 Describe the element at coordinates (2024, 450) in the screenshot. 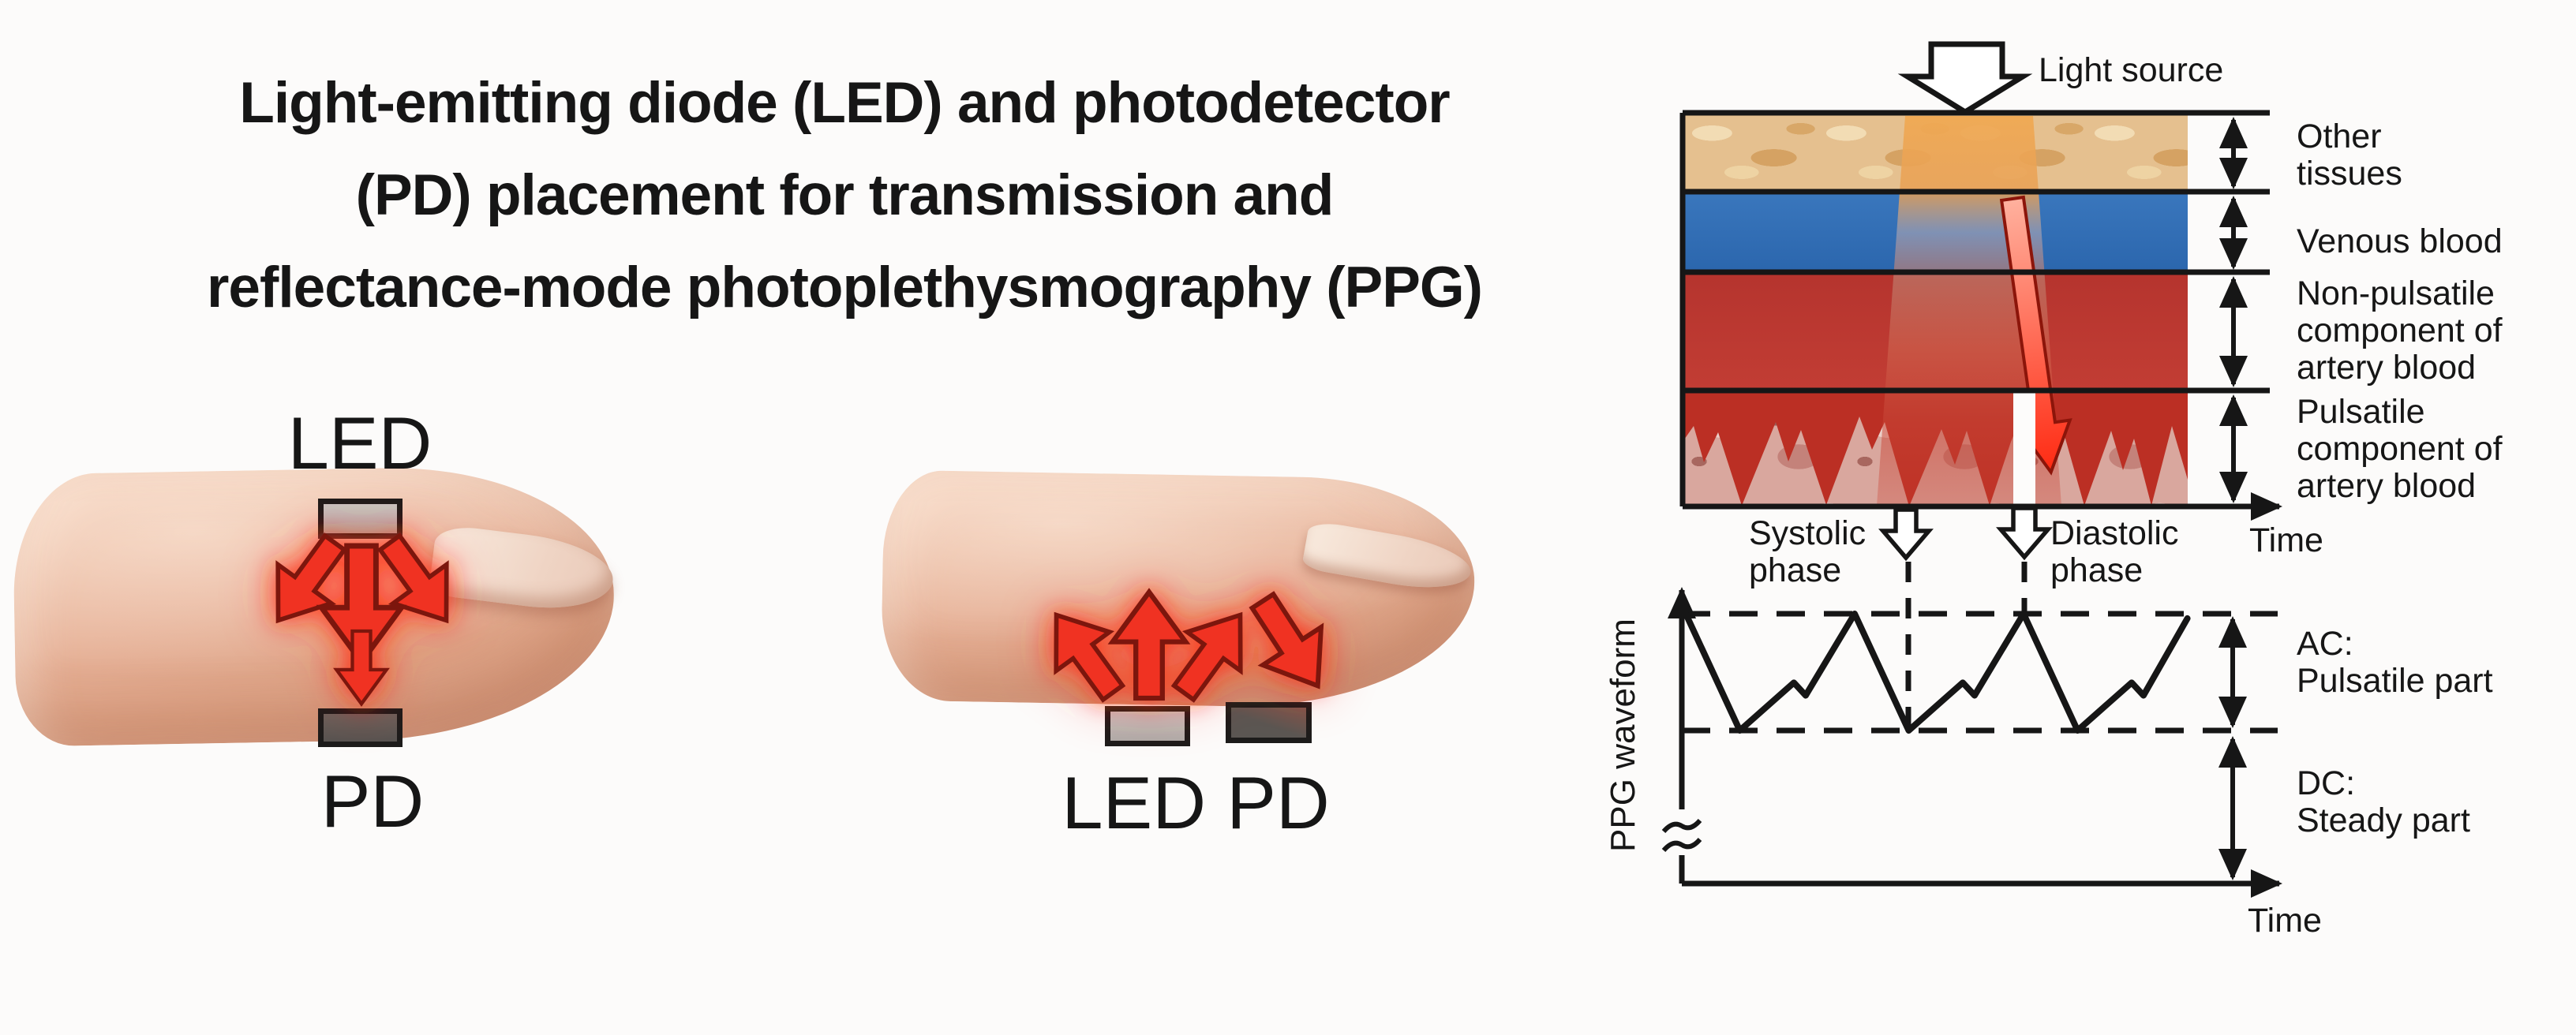

I see `diastolic-channel` at that location.